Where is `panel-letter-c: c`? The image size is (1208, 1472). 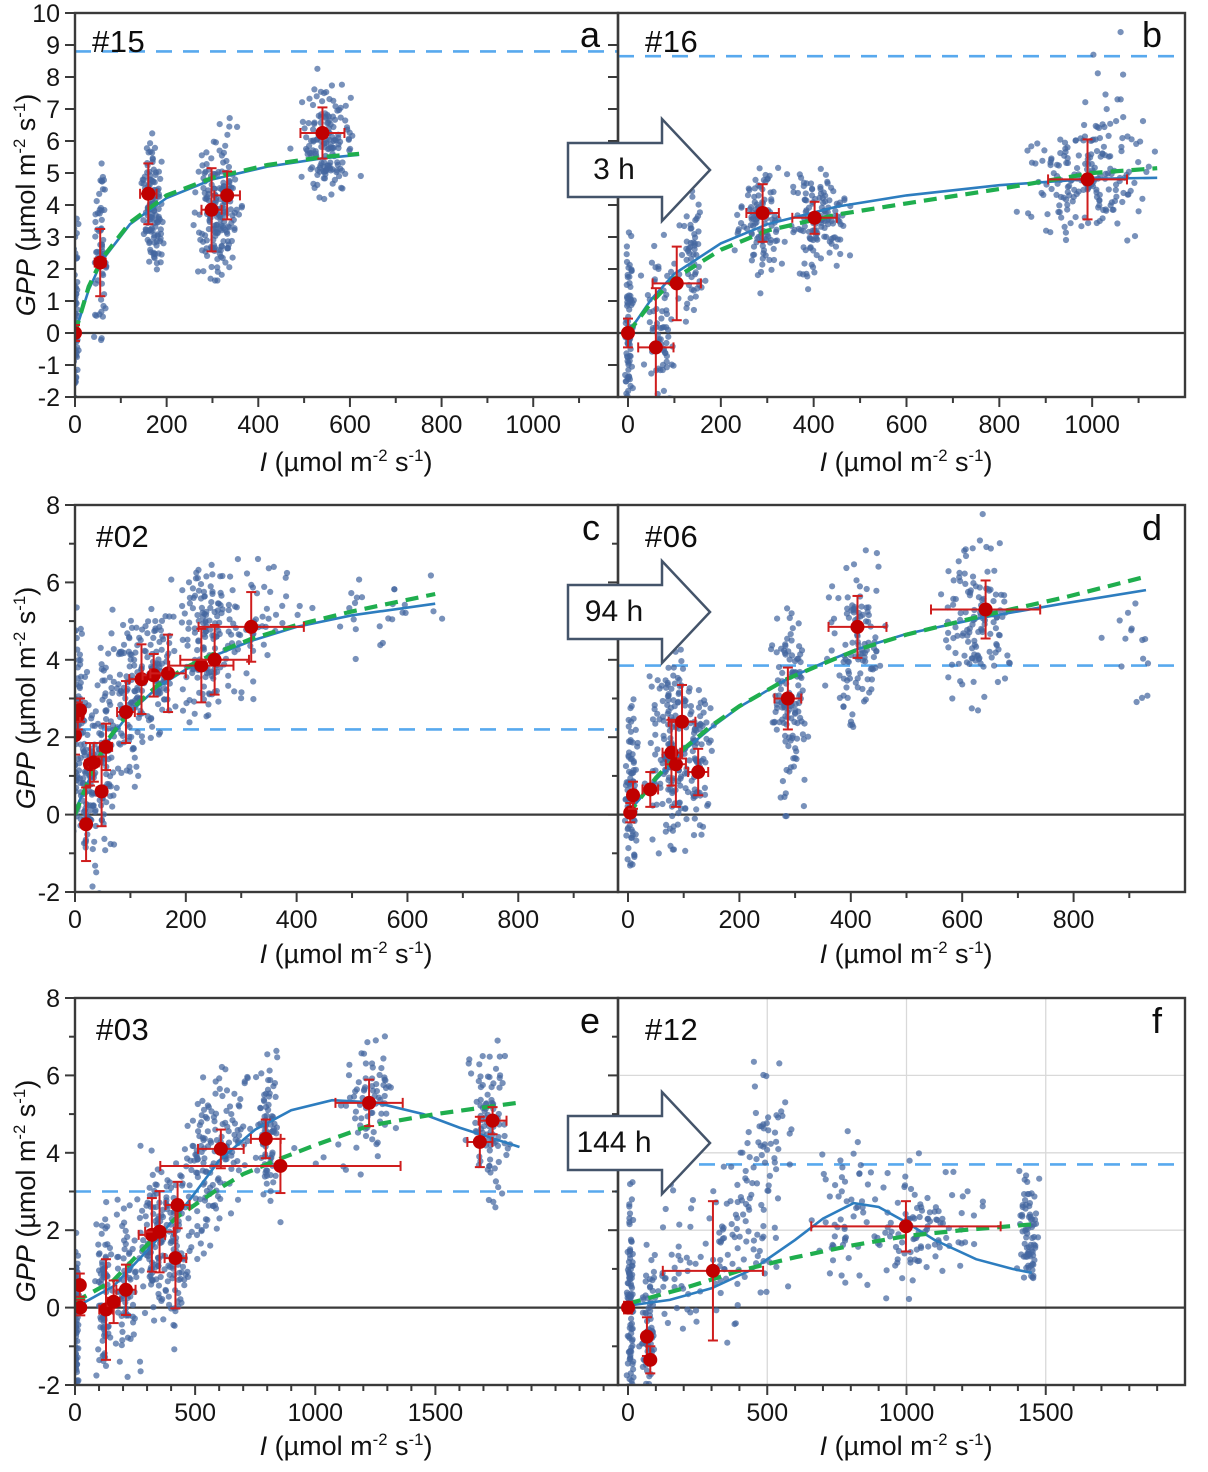
panel-letter-c: c is located at coordinates (591, 527).